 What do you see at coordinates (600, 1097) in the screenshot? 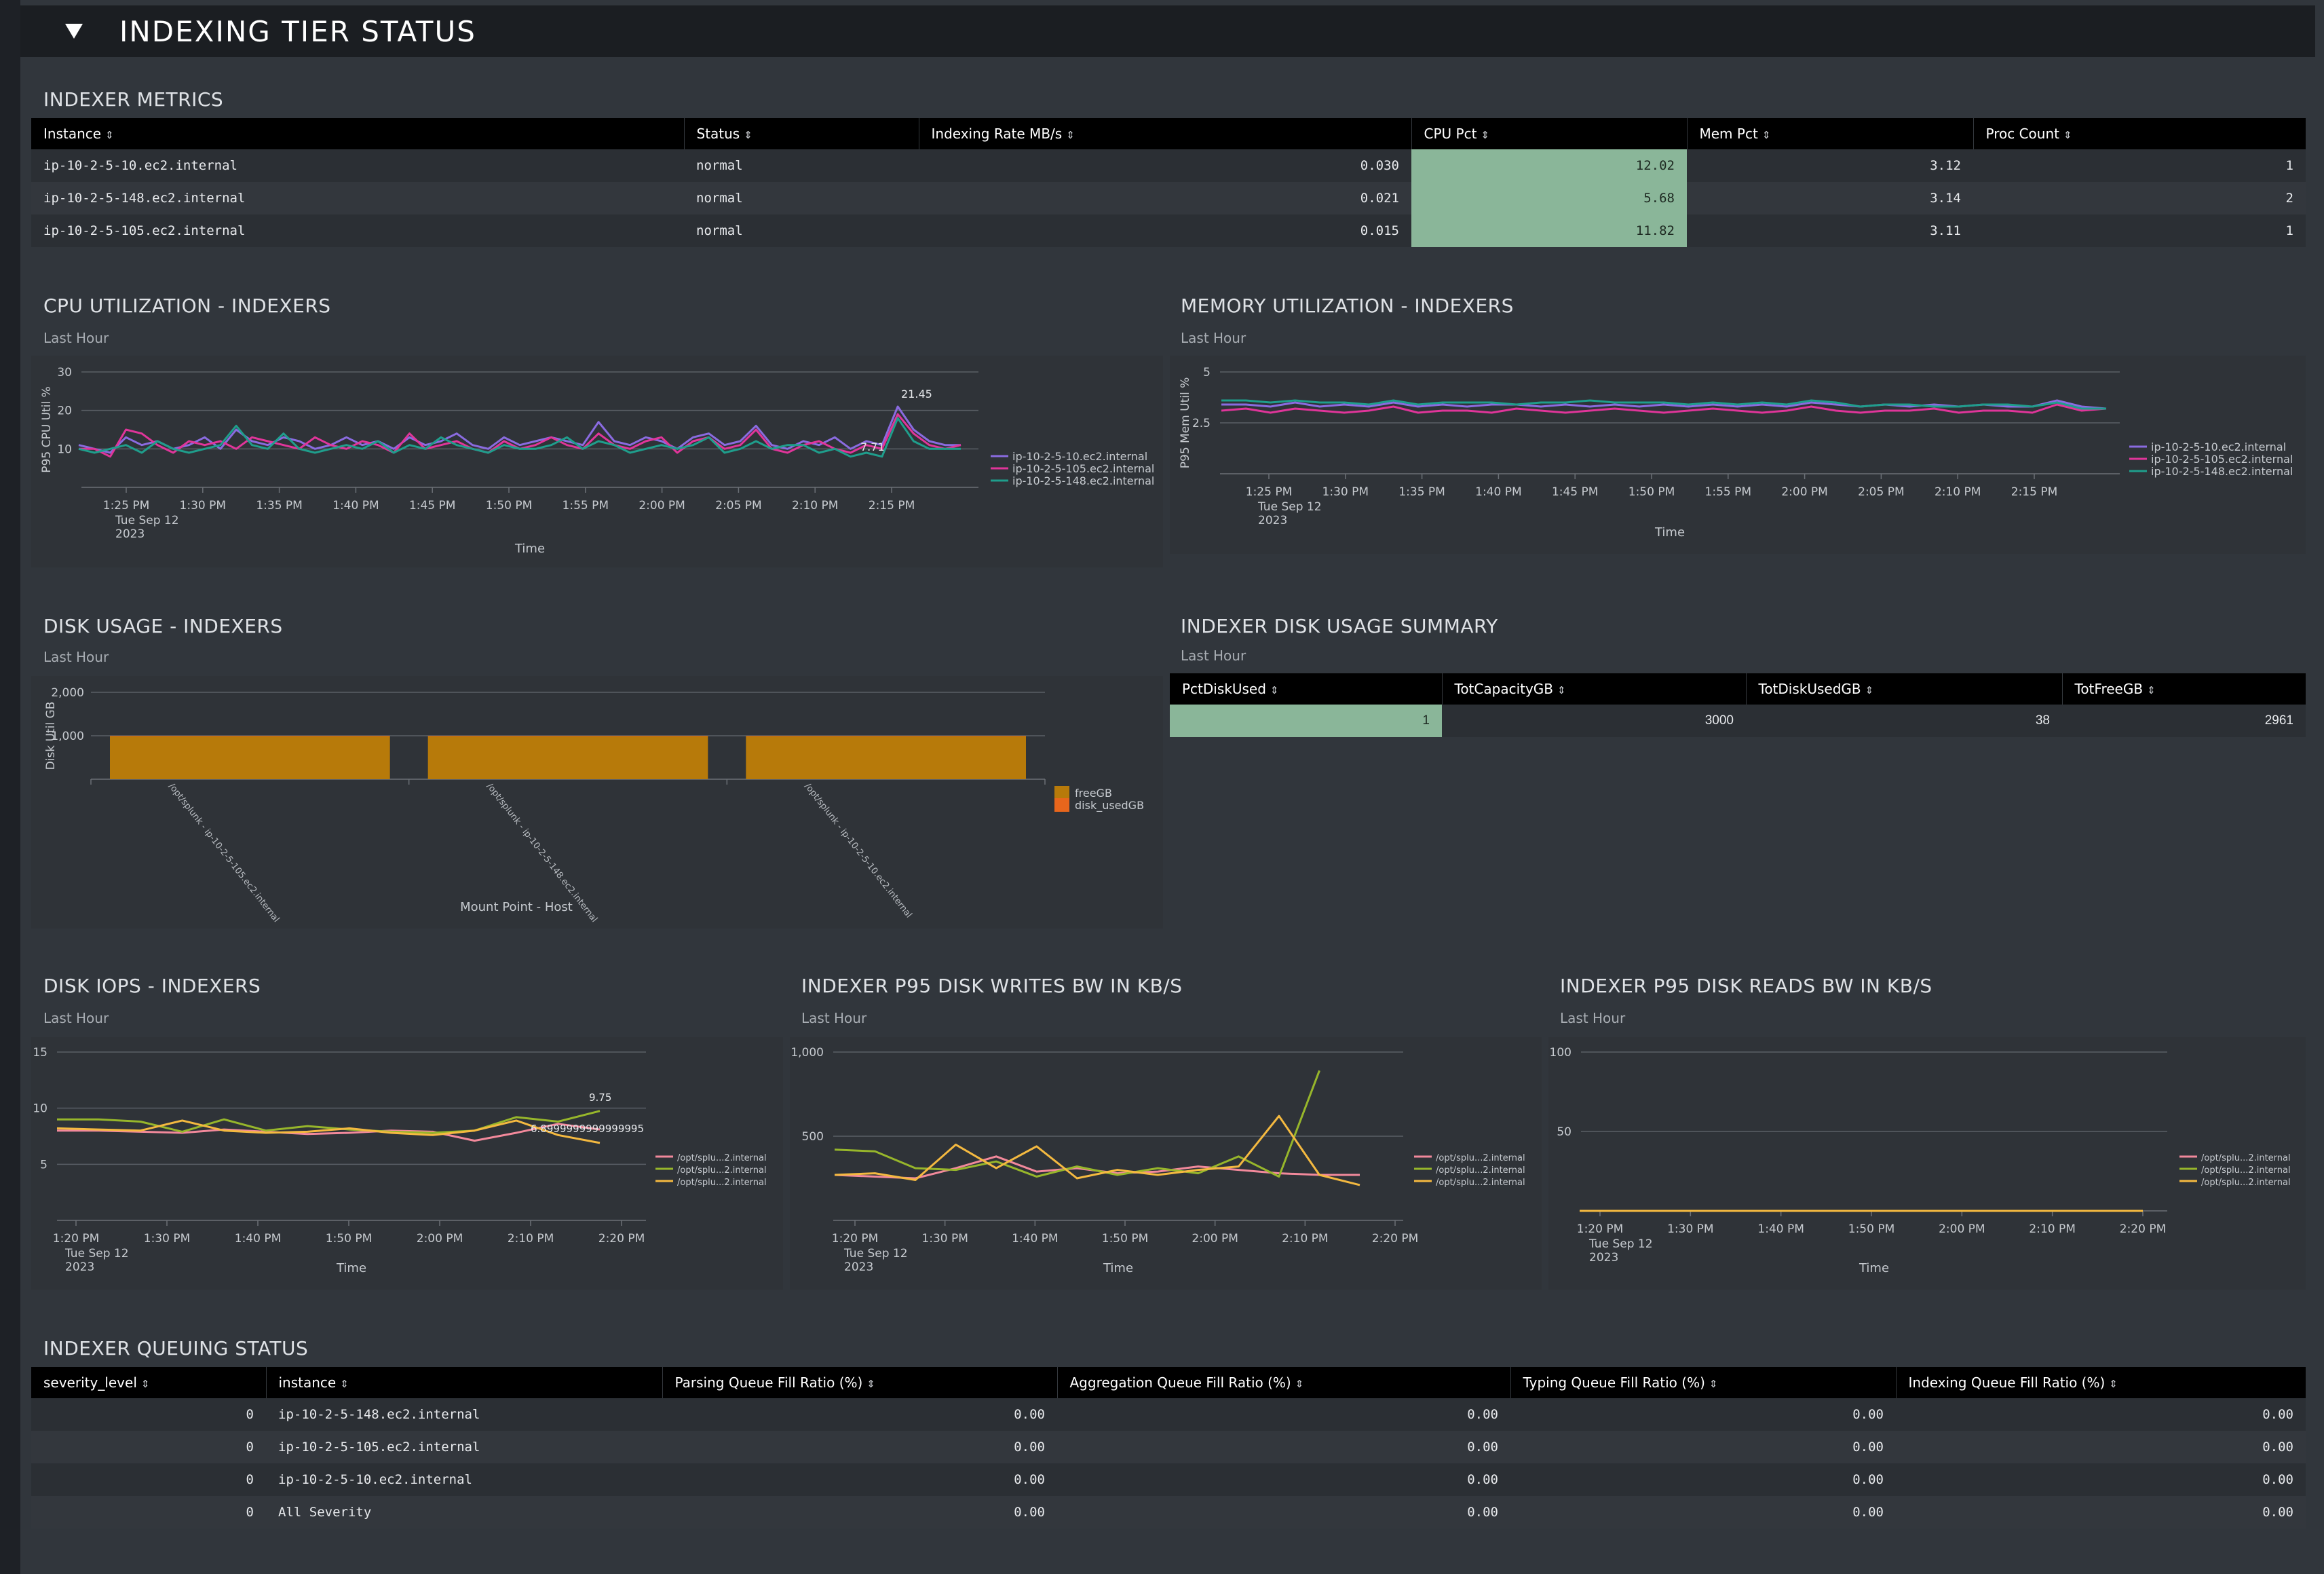
I see `data-label: 9.75` at bounding box center [600, 1097].